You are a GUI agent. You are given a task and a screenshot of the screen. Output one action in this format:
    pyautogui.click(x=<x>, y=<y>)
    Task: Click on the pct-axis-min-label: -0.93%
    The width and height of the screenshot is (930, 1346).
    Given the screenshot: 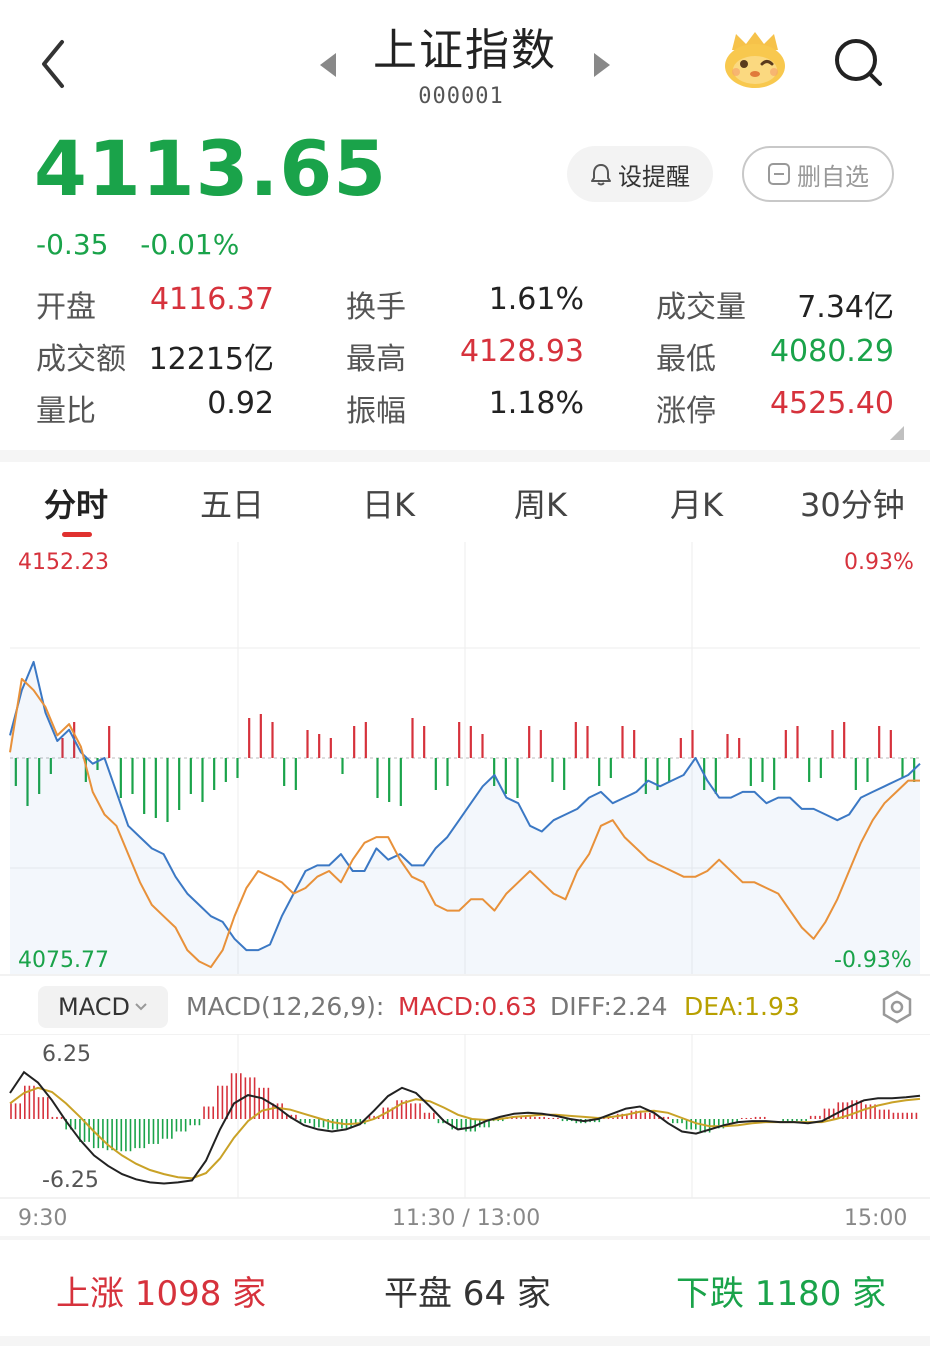 What is the action you would take?
    pyautogui.click(x=873, y=960)
    